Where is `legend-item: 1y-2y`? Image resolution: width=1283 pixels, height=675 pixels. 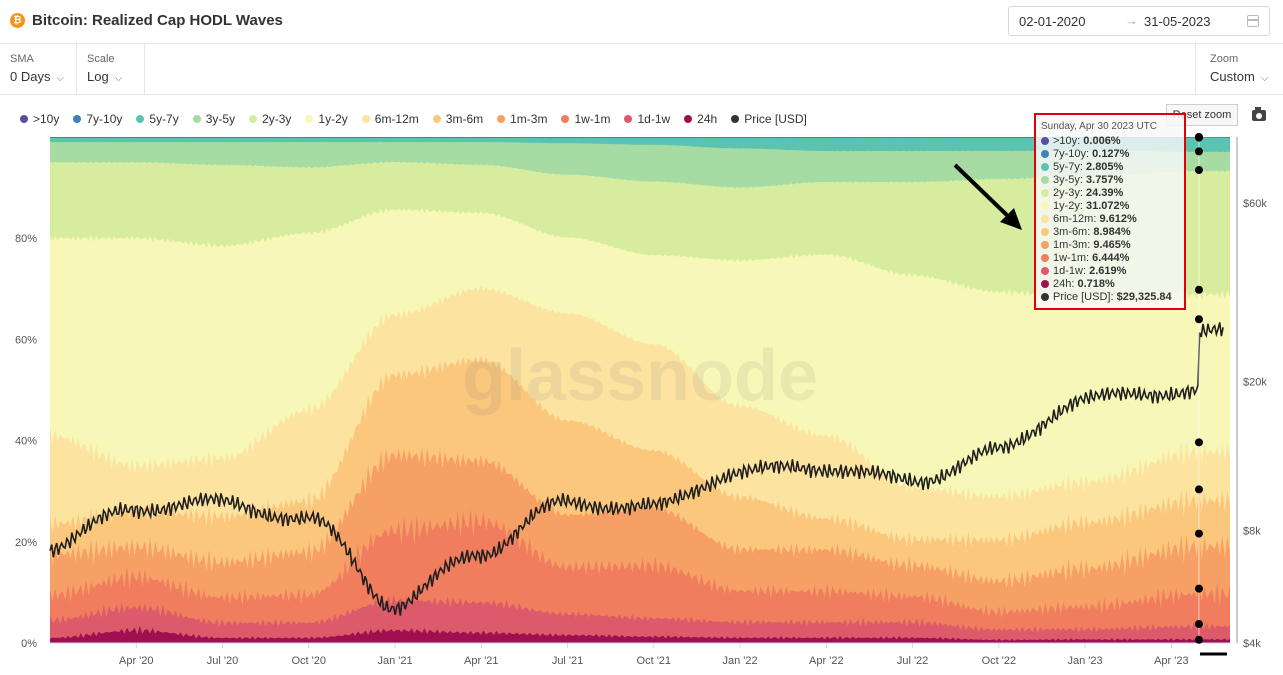
legend-item: 1y-2y is located at coordinates (326, 119).